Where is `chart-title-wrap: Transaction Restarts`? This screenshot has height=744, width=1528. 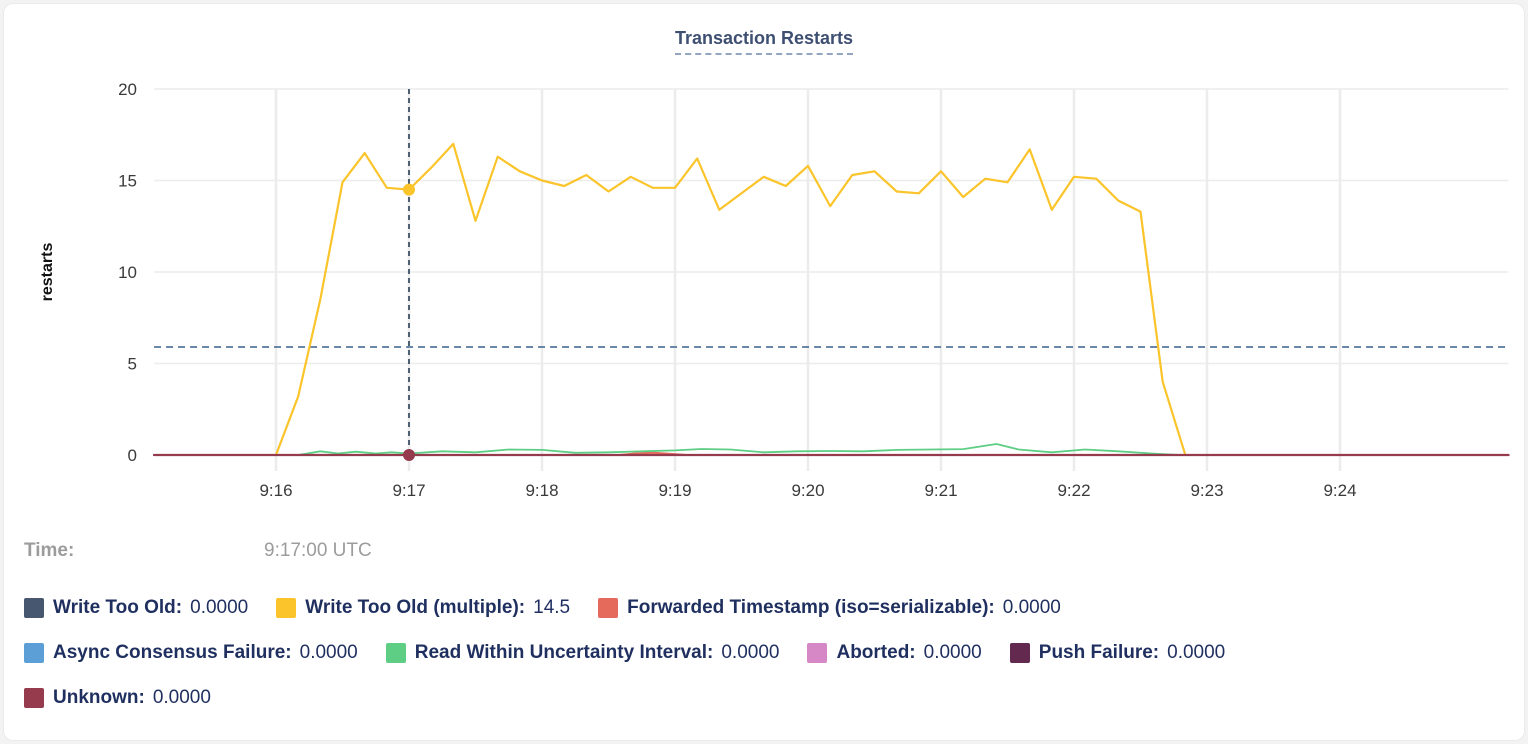
chart-title-wrap: Transaction Restarts is located at coordinates (764, 41).